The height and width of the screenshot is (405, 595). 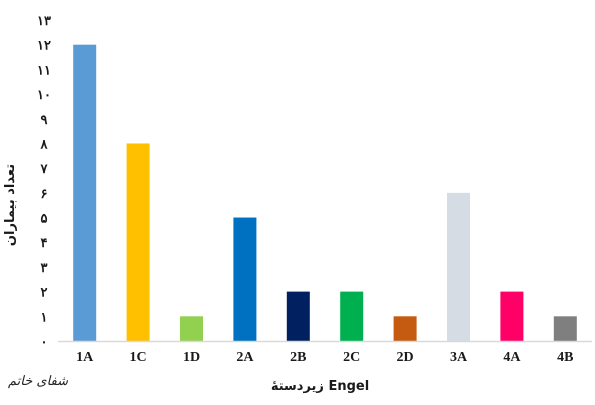 I want to click on bar-2a, so click(x=245, y=279).